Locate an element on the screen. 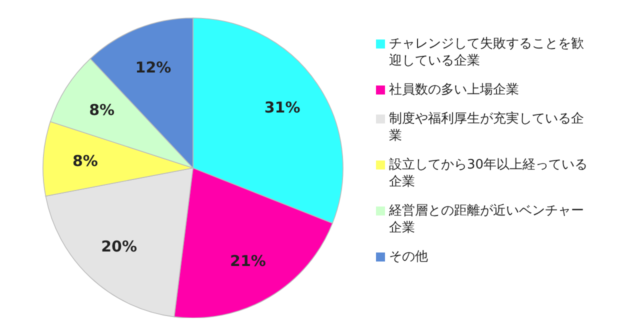 This screenshot has width=640, height=326. data-label: 21% is located at coordinates (248, 261).